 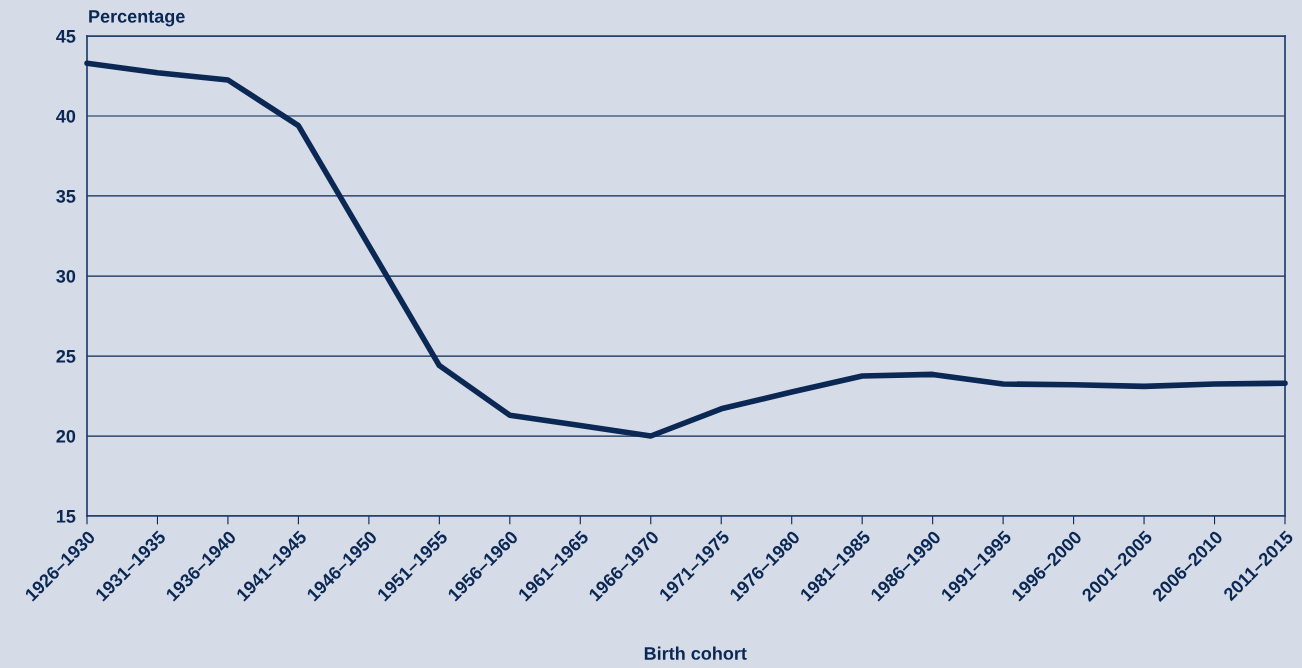 What do you see at coordinates (66, 36) in the screenshot?
I see `y-tick-label: 45` at bounding box center [66, 36].